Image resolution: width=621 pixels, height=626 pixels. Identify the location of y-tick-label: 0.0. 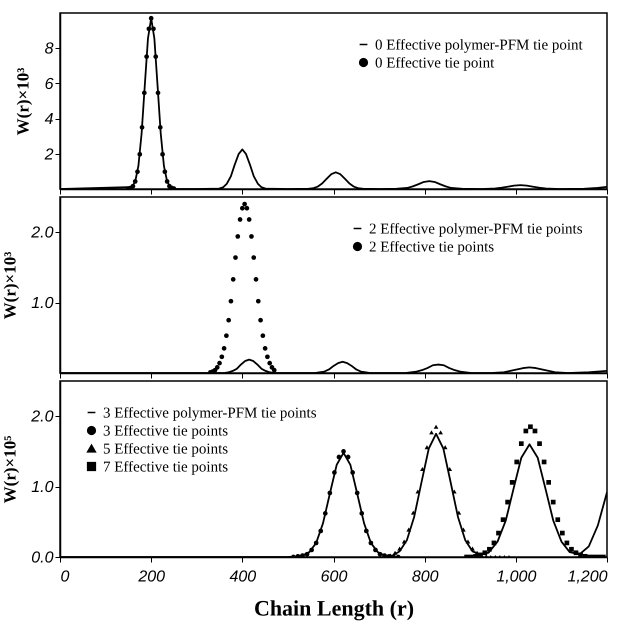
(42, 558).